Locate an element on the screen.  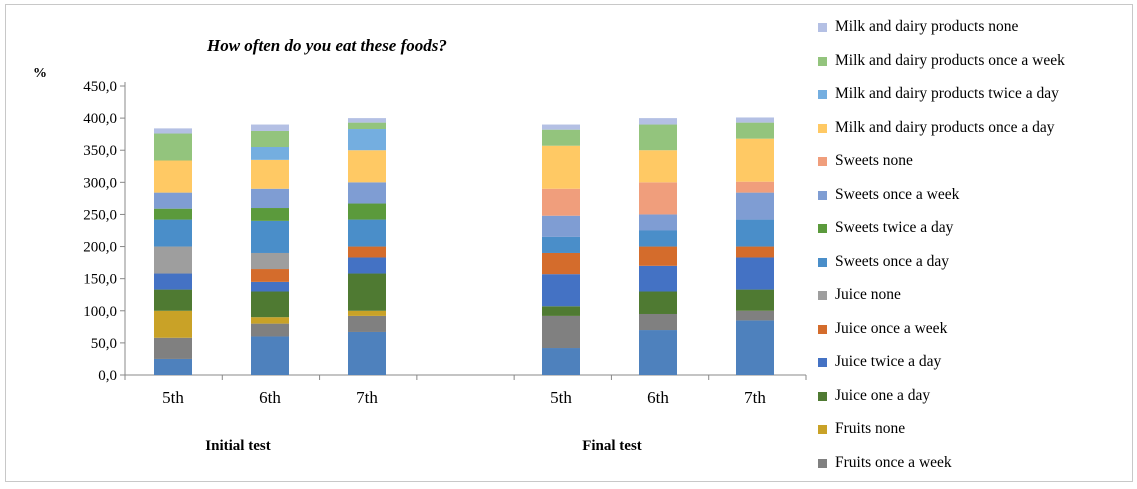
legend-item: Milk and dairy products none is located at coordinates (976, 26).